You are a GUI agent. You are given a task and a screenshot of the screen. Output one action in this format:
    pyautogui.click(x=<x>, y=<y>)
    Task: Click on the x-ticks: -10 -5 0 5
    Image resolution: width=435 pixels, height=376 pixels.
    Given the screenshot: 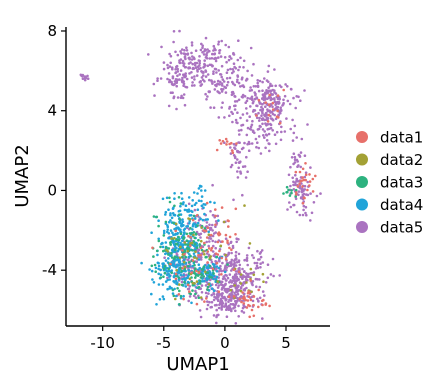 What is the action you would take?
    pyautogui.click(x=190, y=339)
    